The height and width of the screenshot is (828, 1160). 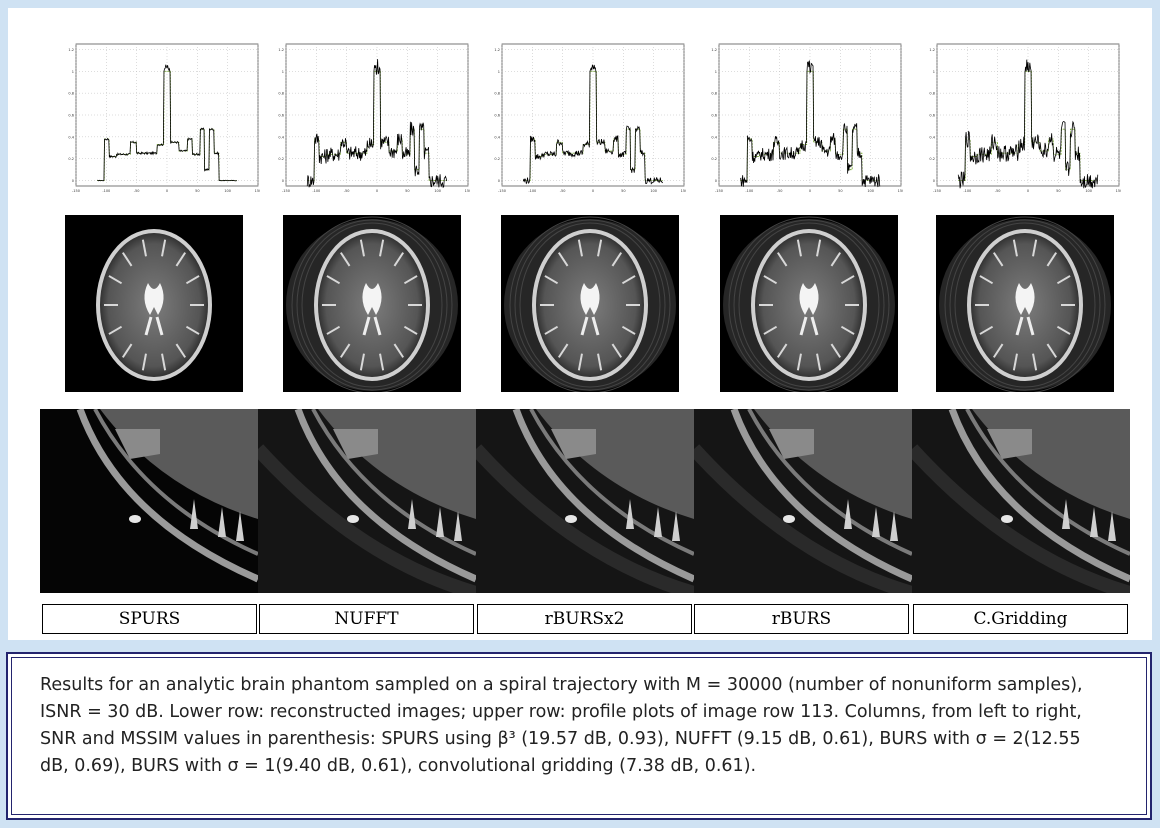 I want to click on column-label-3: rBURSx2, so click(x=584, y=619).